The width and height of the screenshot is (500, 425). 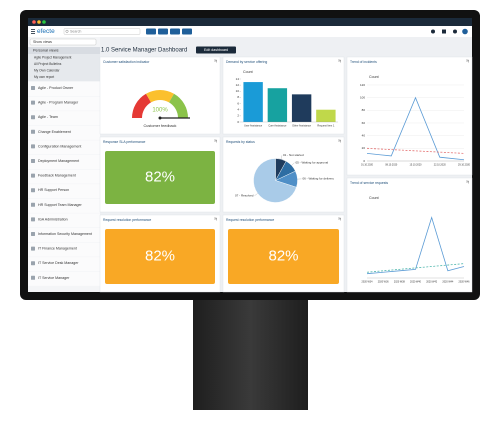 What do you see at coordinates (60, 205) in the screenshot?
I see `view-item: HR Support Team Manager` at bounding box center [60, 205].